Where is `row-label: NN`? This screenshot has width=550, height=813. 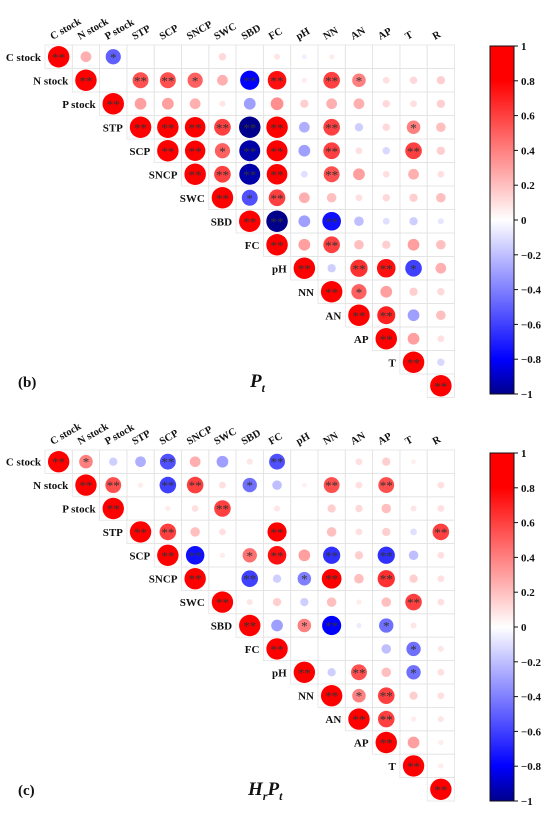
row-label: NN is located at coordinates (306, 293).